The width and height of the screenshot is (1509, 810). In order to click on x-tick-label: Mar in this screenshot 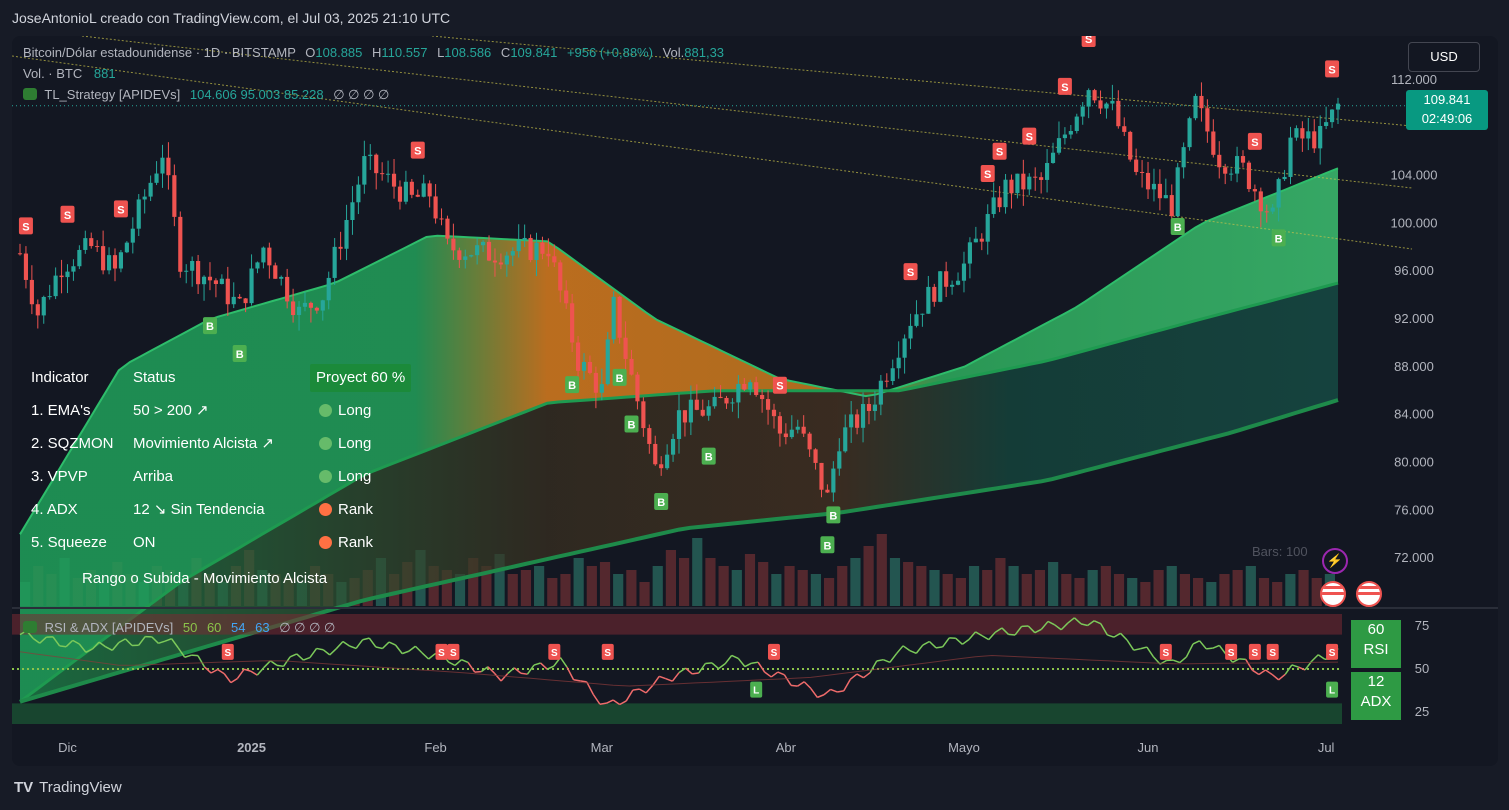, I will do `click(602, 747)`.